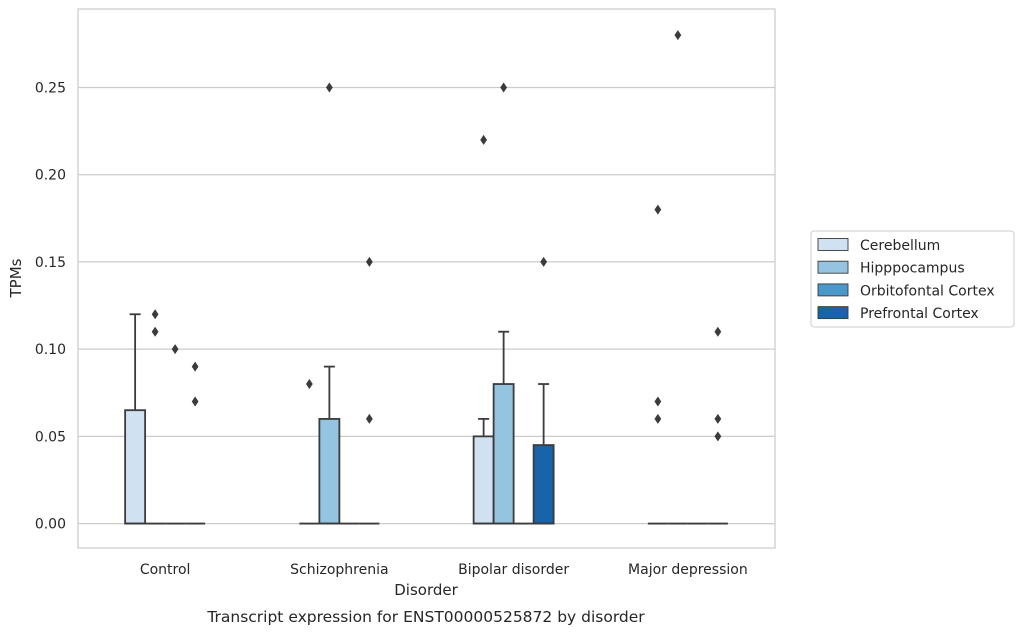 Image resolution: width=1023 pixels, height=634 pixels. Describe the element at coordinates (927, 291) in the screenshot. I see `legend-label: Orbitofontal Cortex` at that location.